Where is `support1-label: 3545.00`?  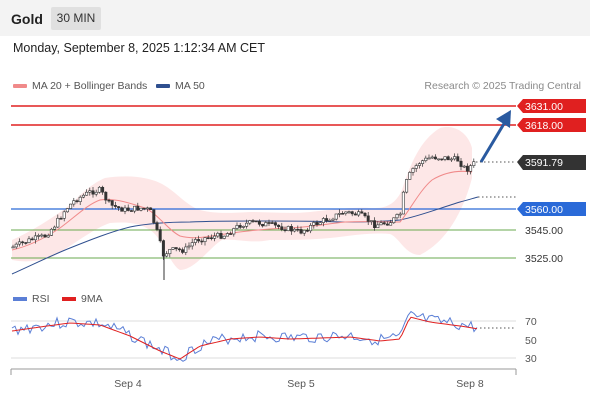
support1-label: 3545.00 is located at coordinates (544, 231).